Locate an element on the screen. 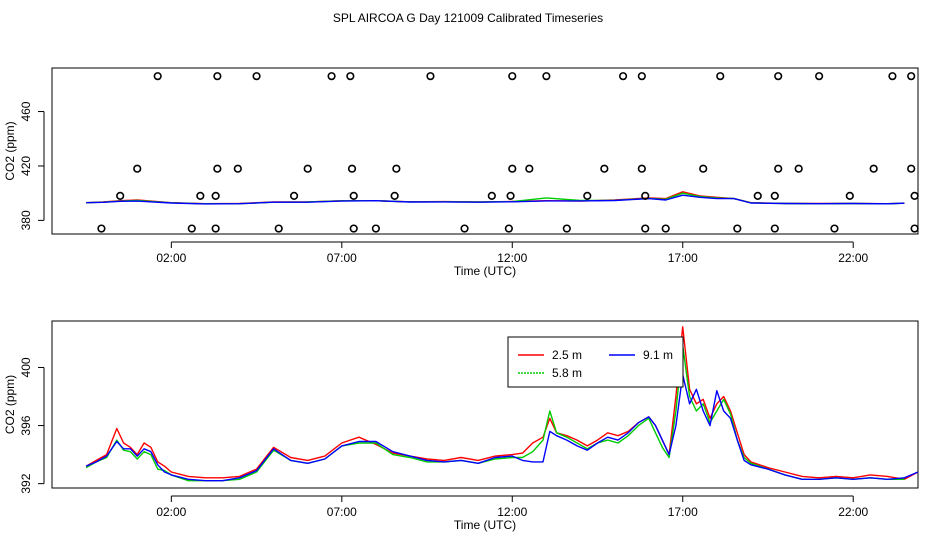  chart-1-x-axis-label: Time (UTC) is located at coordinates (485, 525).